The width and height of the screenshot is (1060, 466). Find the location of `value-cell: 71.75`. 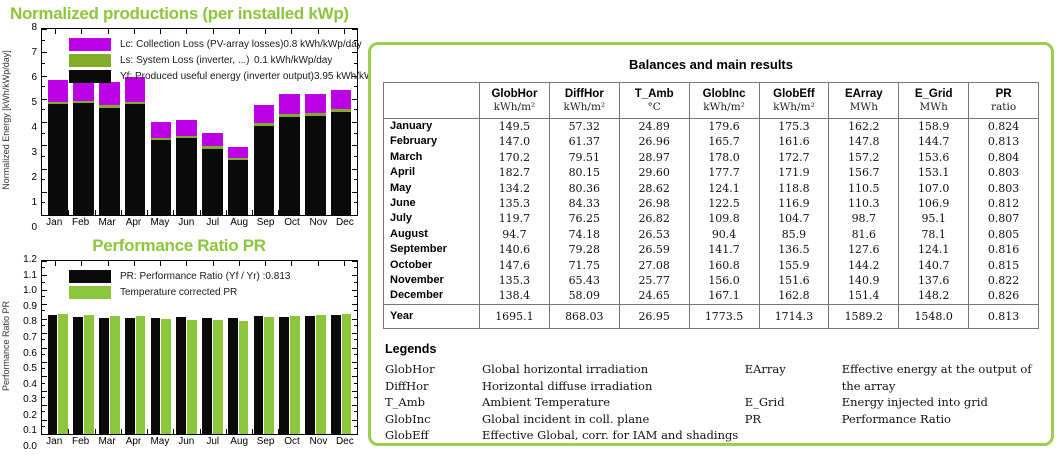

value-cell: 71.75 is located at coordinates (584, 265).